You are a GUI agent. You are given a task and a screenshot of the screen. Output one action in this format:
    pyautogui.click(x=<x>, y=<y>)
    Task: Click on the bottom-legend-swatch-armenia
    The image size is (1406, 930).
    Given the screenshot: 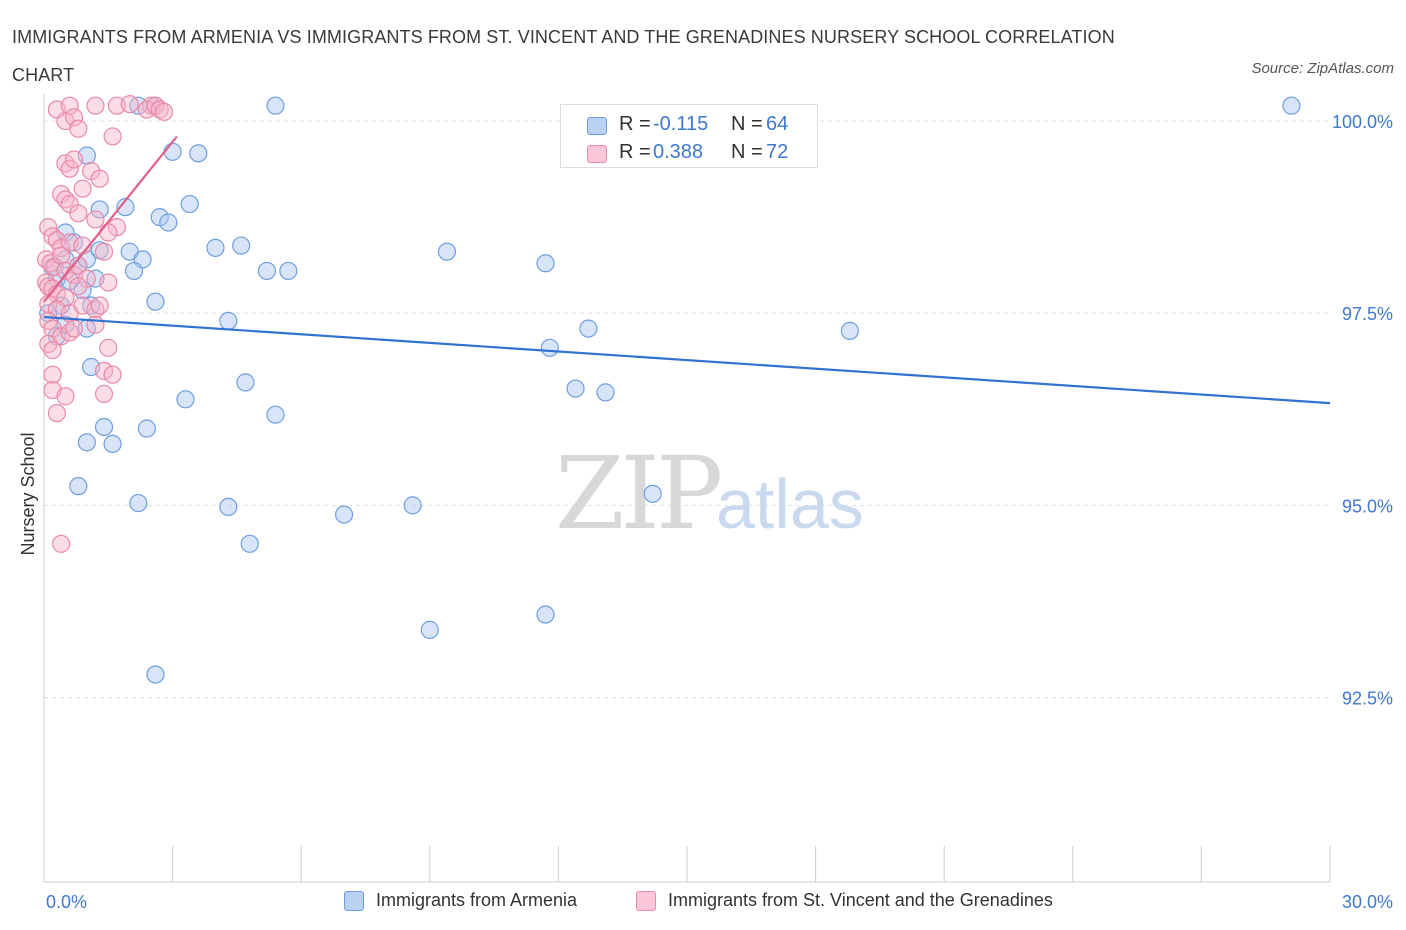 What is the action you would take?
    pyautogui.click(x=354, y=901)
    